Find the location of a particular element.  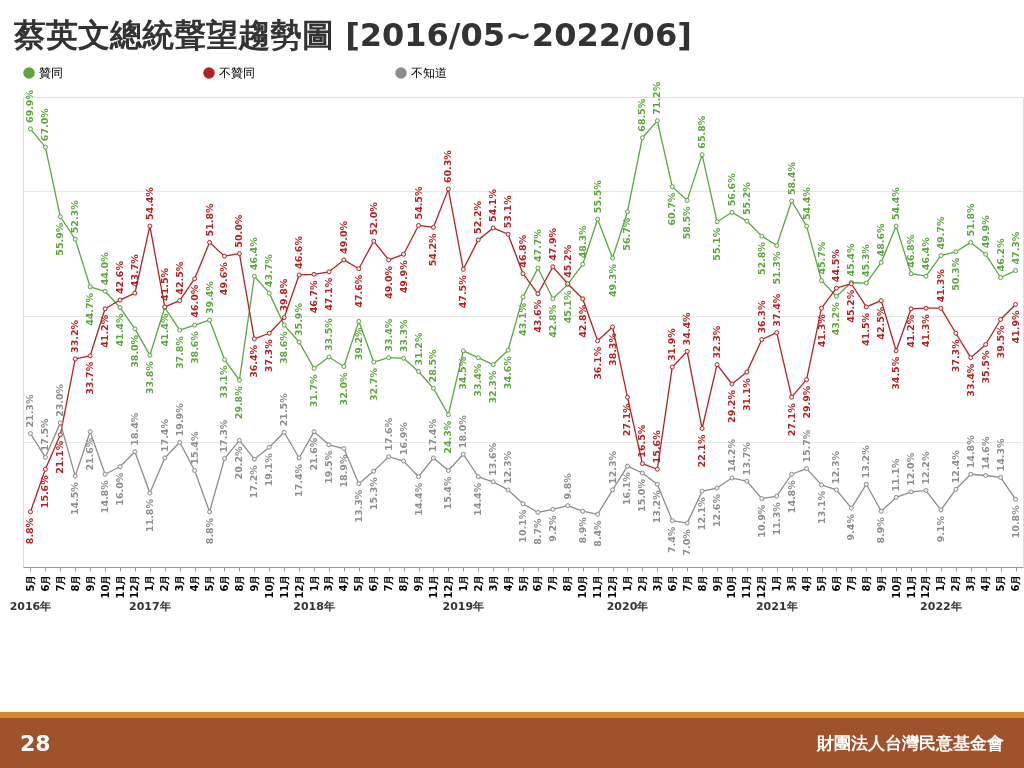

x-tick-label: 3月 is located at coordinates (180, 583).